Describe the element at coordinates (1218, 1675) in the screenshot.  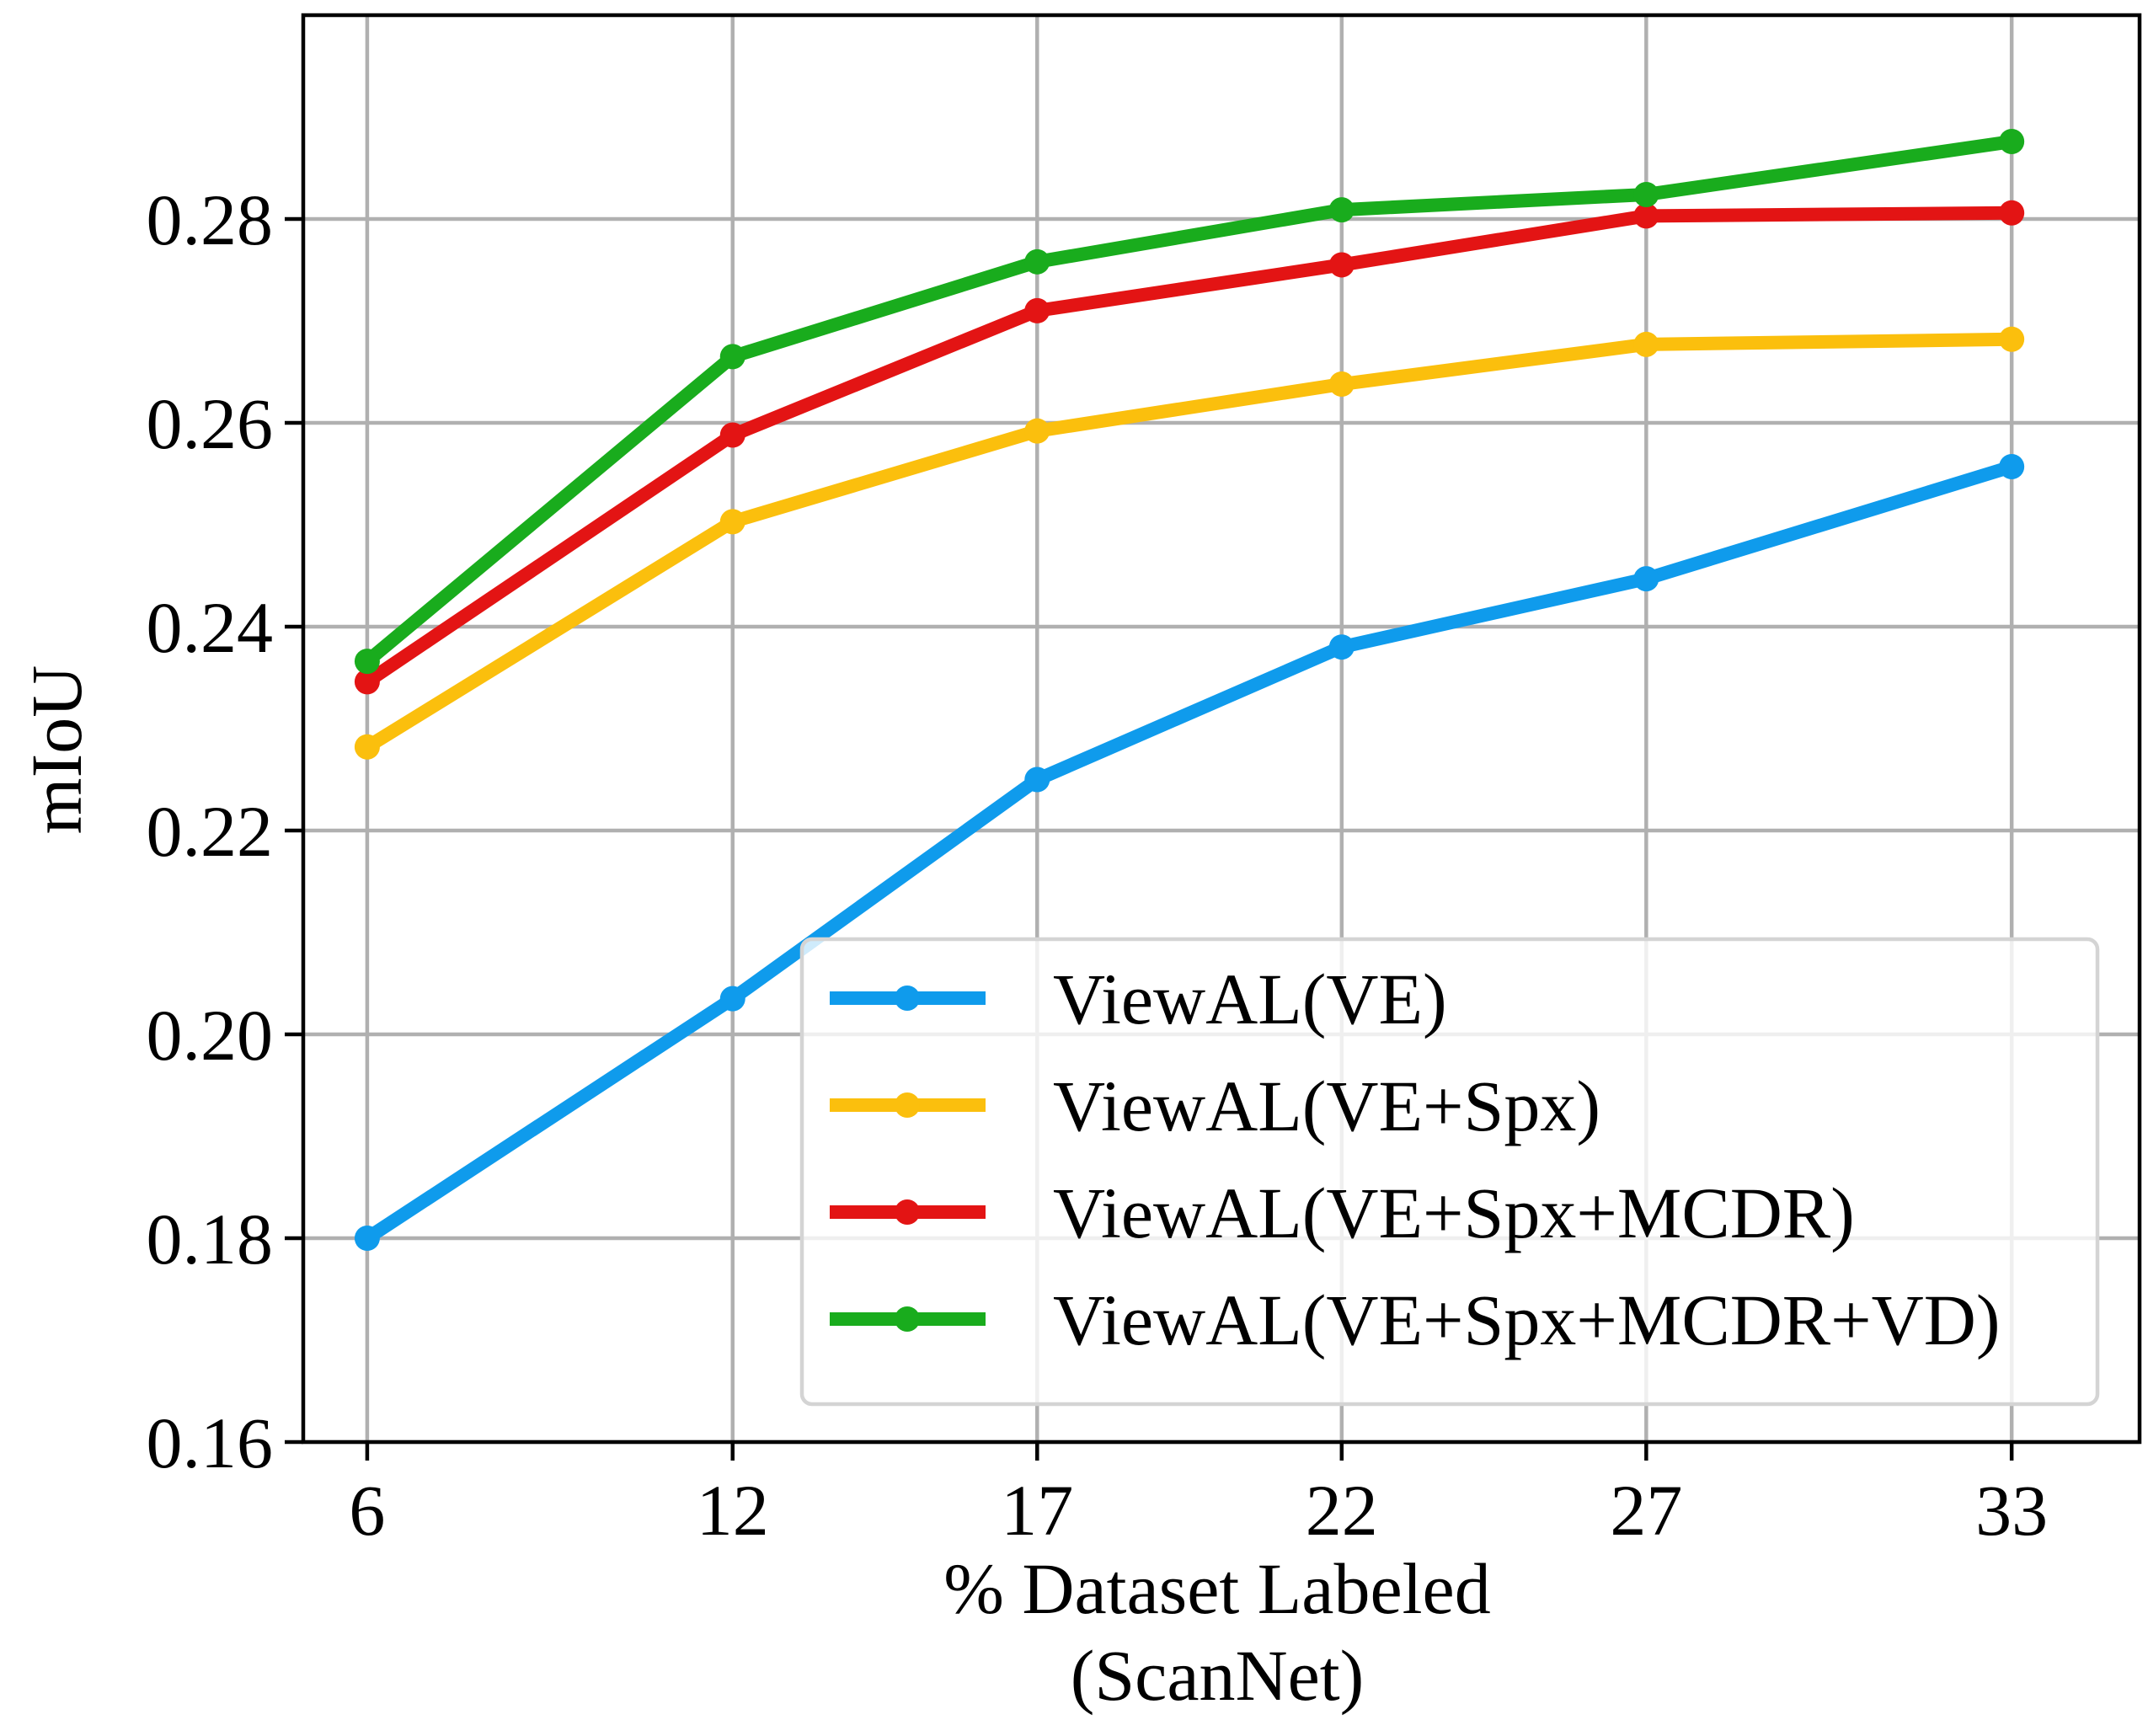
I see `x-axis-subtitle: (ScanNet)` at that location.